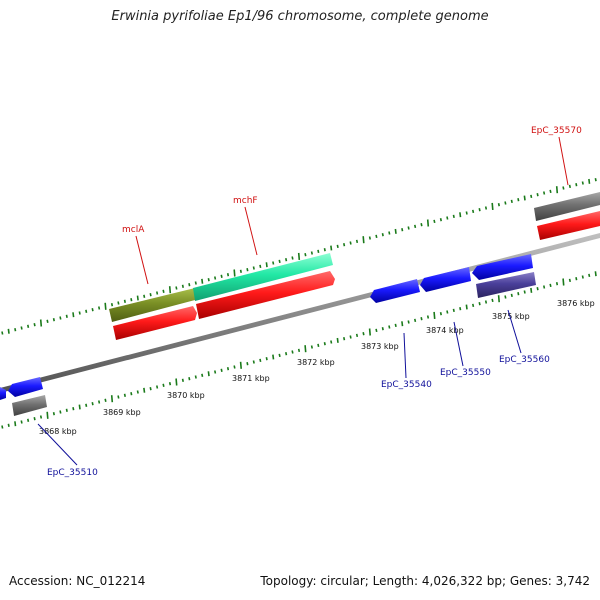 This screenshot has width=600, height=600. I want to click on gene-EpC_35560-cog-bar, so click(506, 285).